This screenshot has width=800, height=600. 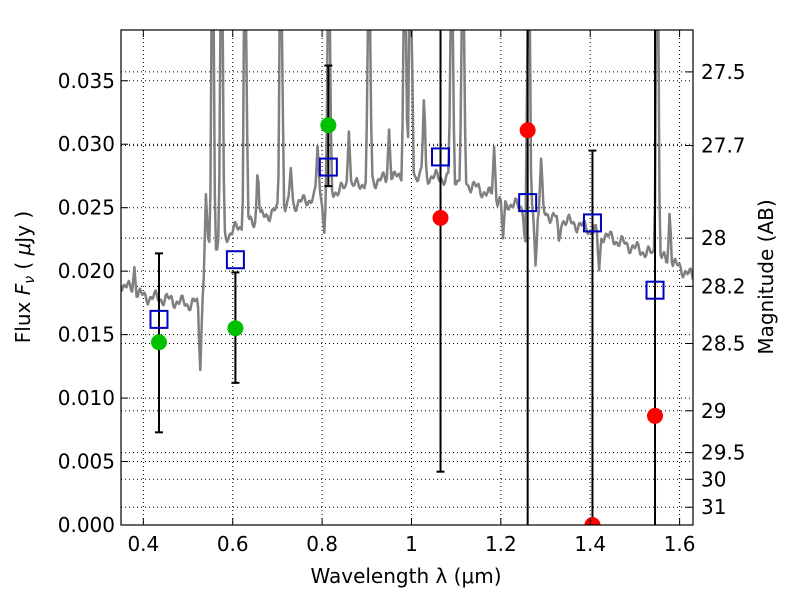 I want to click on x-tick-label: 0.4, so click(x=143, y=544).